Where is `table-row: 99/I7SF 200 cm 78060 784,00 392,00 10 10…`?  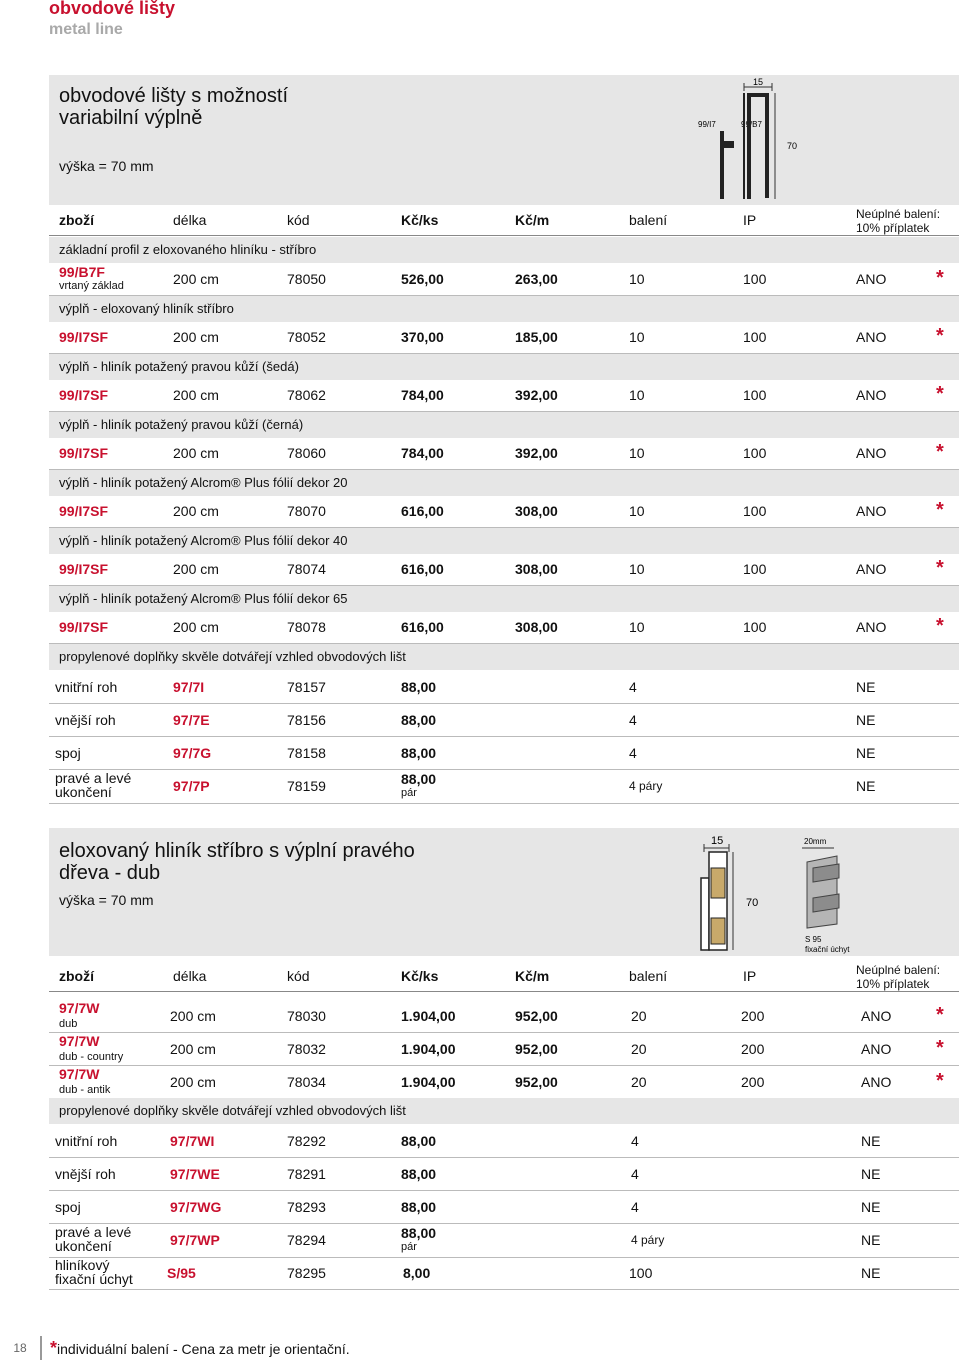 table-row: 99/I7SF 200 cm 78060 784,00 392,00 10 10… is located at coordinates (504, 454).